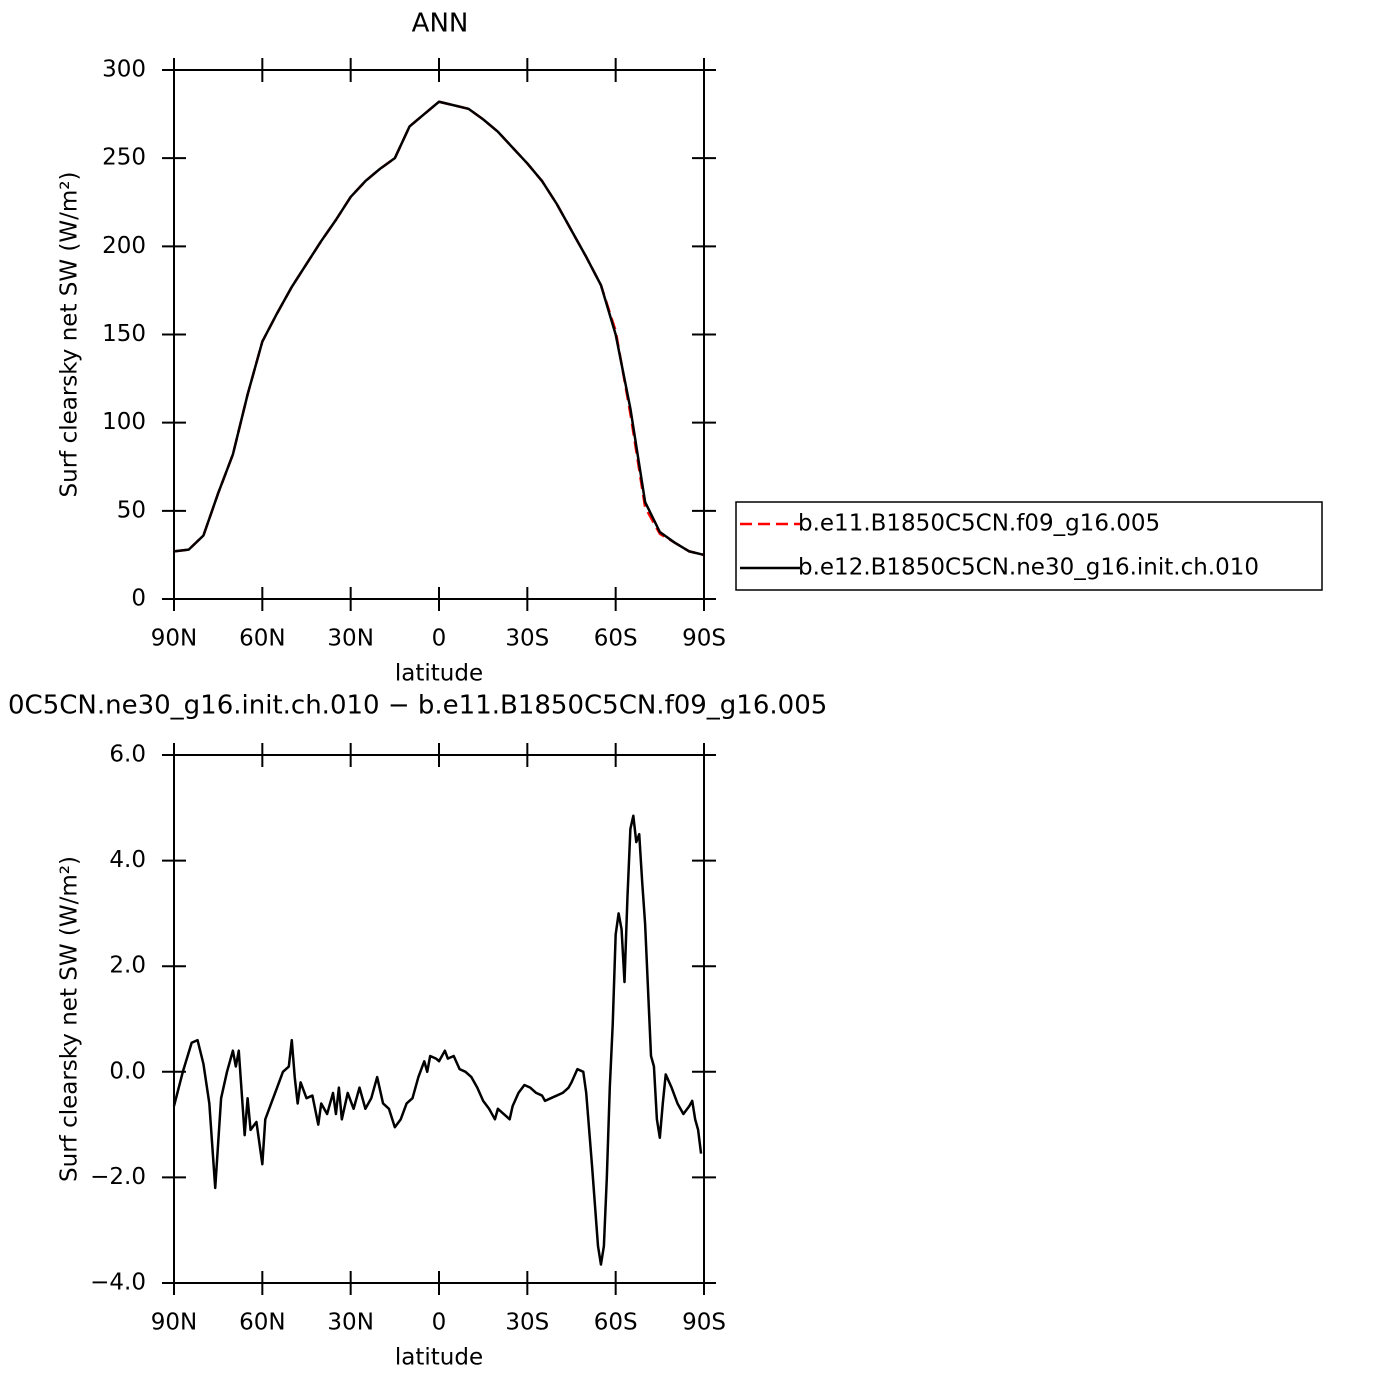 This screenshot has width=1380, height=1381. I want to click on y-tick-label: 50, so click(131, 510).